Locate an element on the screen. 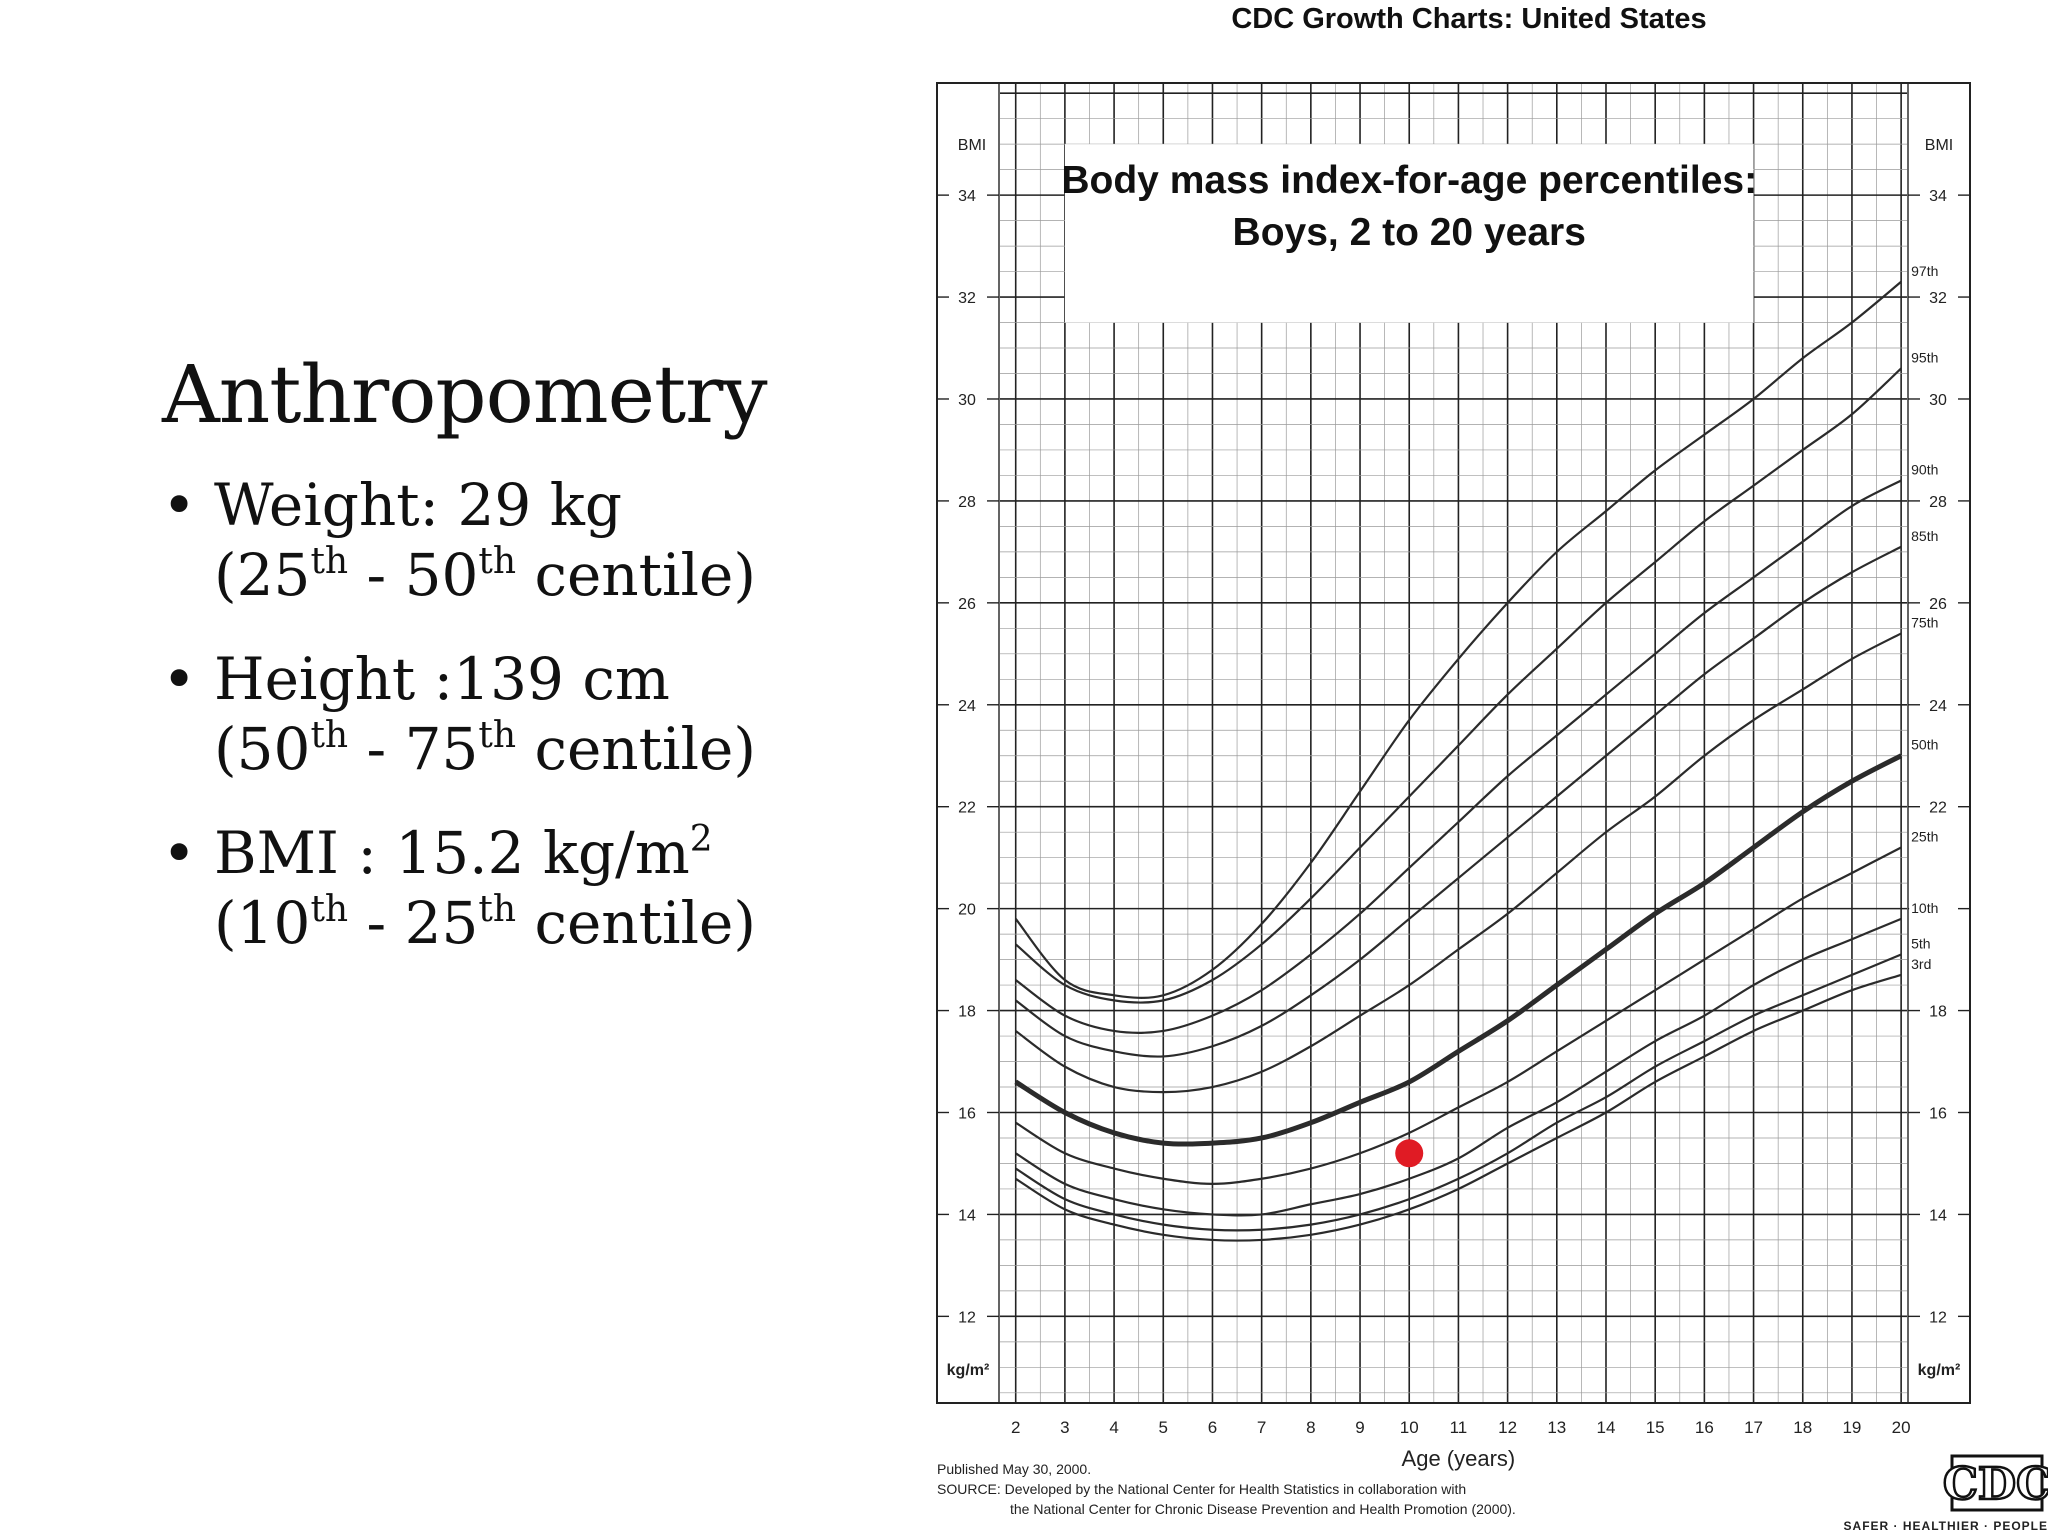 The height and width of the screenshot is (1536, 2048). x-tick-label: 4 is located at coordinates (1113, 1427).